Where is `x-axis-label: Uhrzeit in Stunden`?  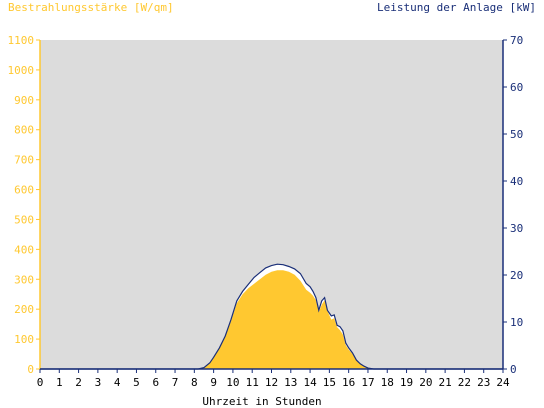
x-axis-label: Uhrzeit in Stunden is located at coordinates (261, 401).